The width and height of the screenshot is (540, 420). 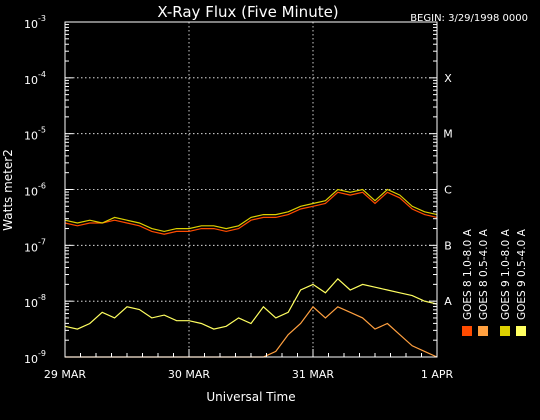 I want to click on y-tick-label: 10⁻⁷, so click(x=35, y=245).